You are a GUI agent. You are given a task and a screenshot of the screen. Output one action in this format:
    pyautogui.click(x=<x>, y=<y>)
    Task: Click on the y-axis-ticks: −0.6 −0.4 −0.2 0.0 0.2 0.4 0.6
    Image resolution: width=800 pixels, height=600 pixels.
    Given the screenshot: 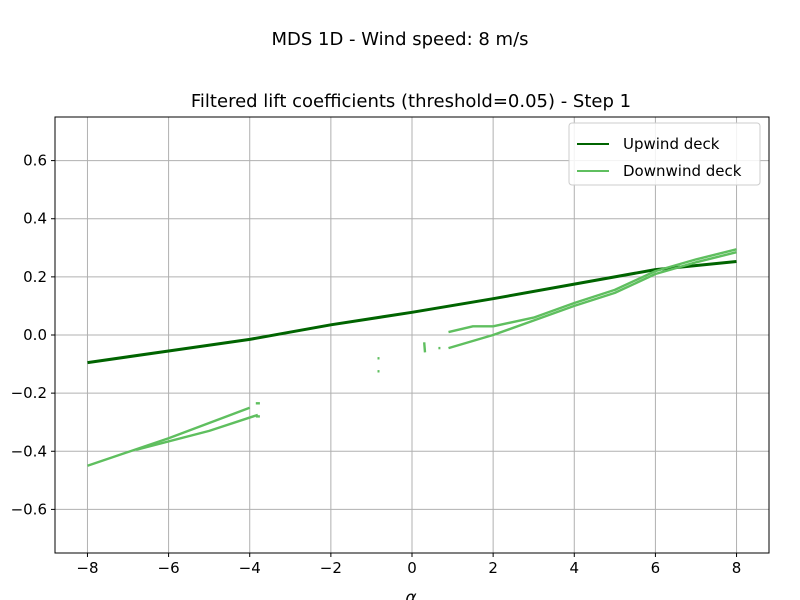 What is the action you would take?
    pyautogui.click(x=33, y=335)
    